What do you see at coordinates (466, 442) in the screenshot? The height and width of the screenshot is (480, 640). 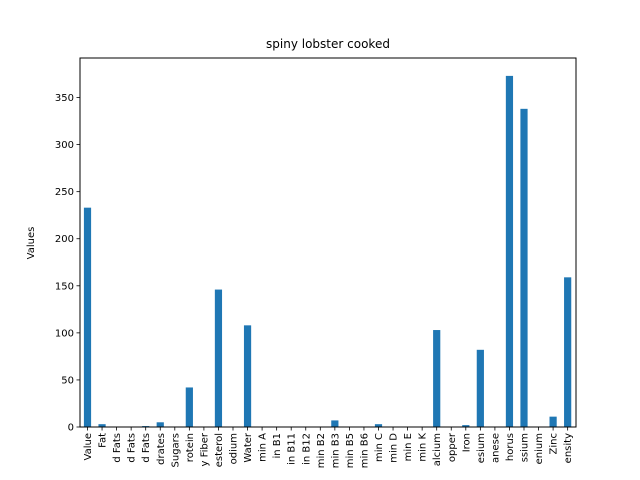 I see `x-tick-label: Iron` at bounding box center [466, 442].